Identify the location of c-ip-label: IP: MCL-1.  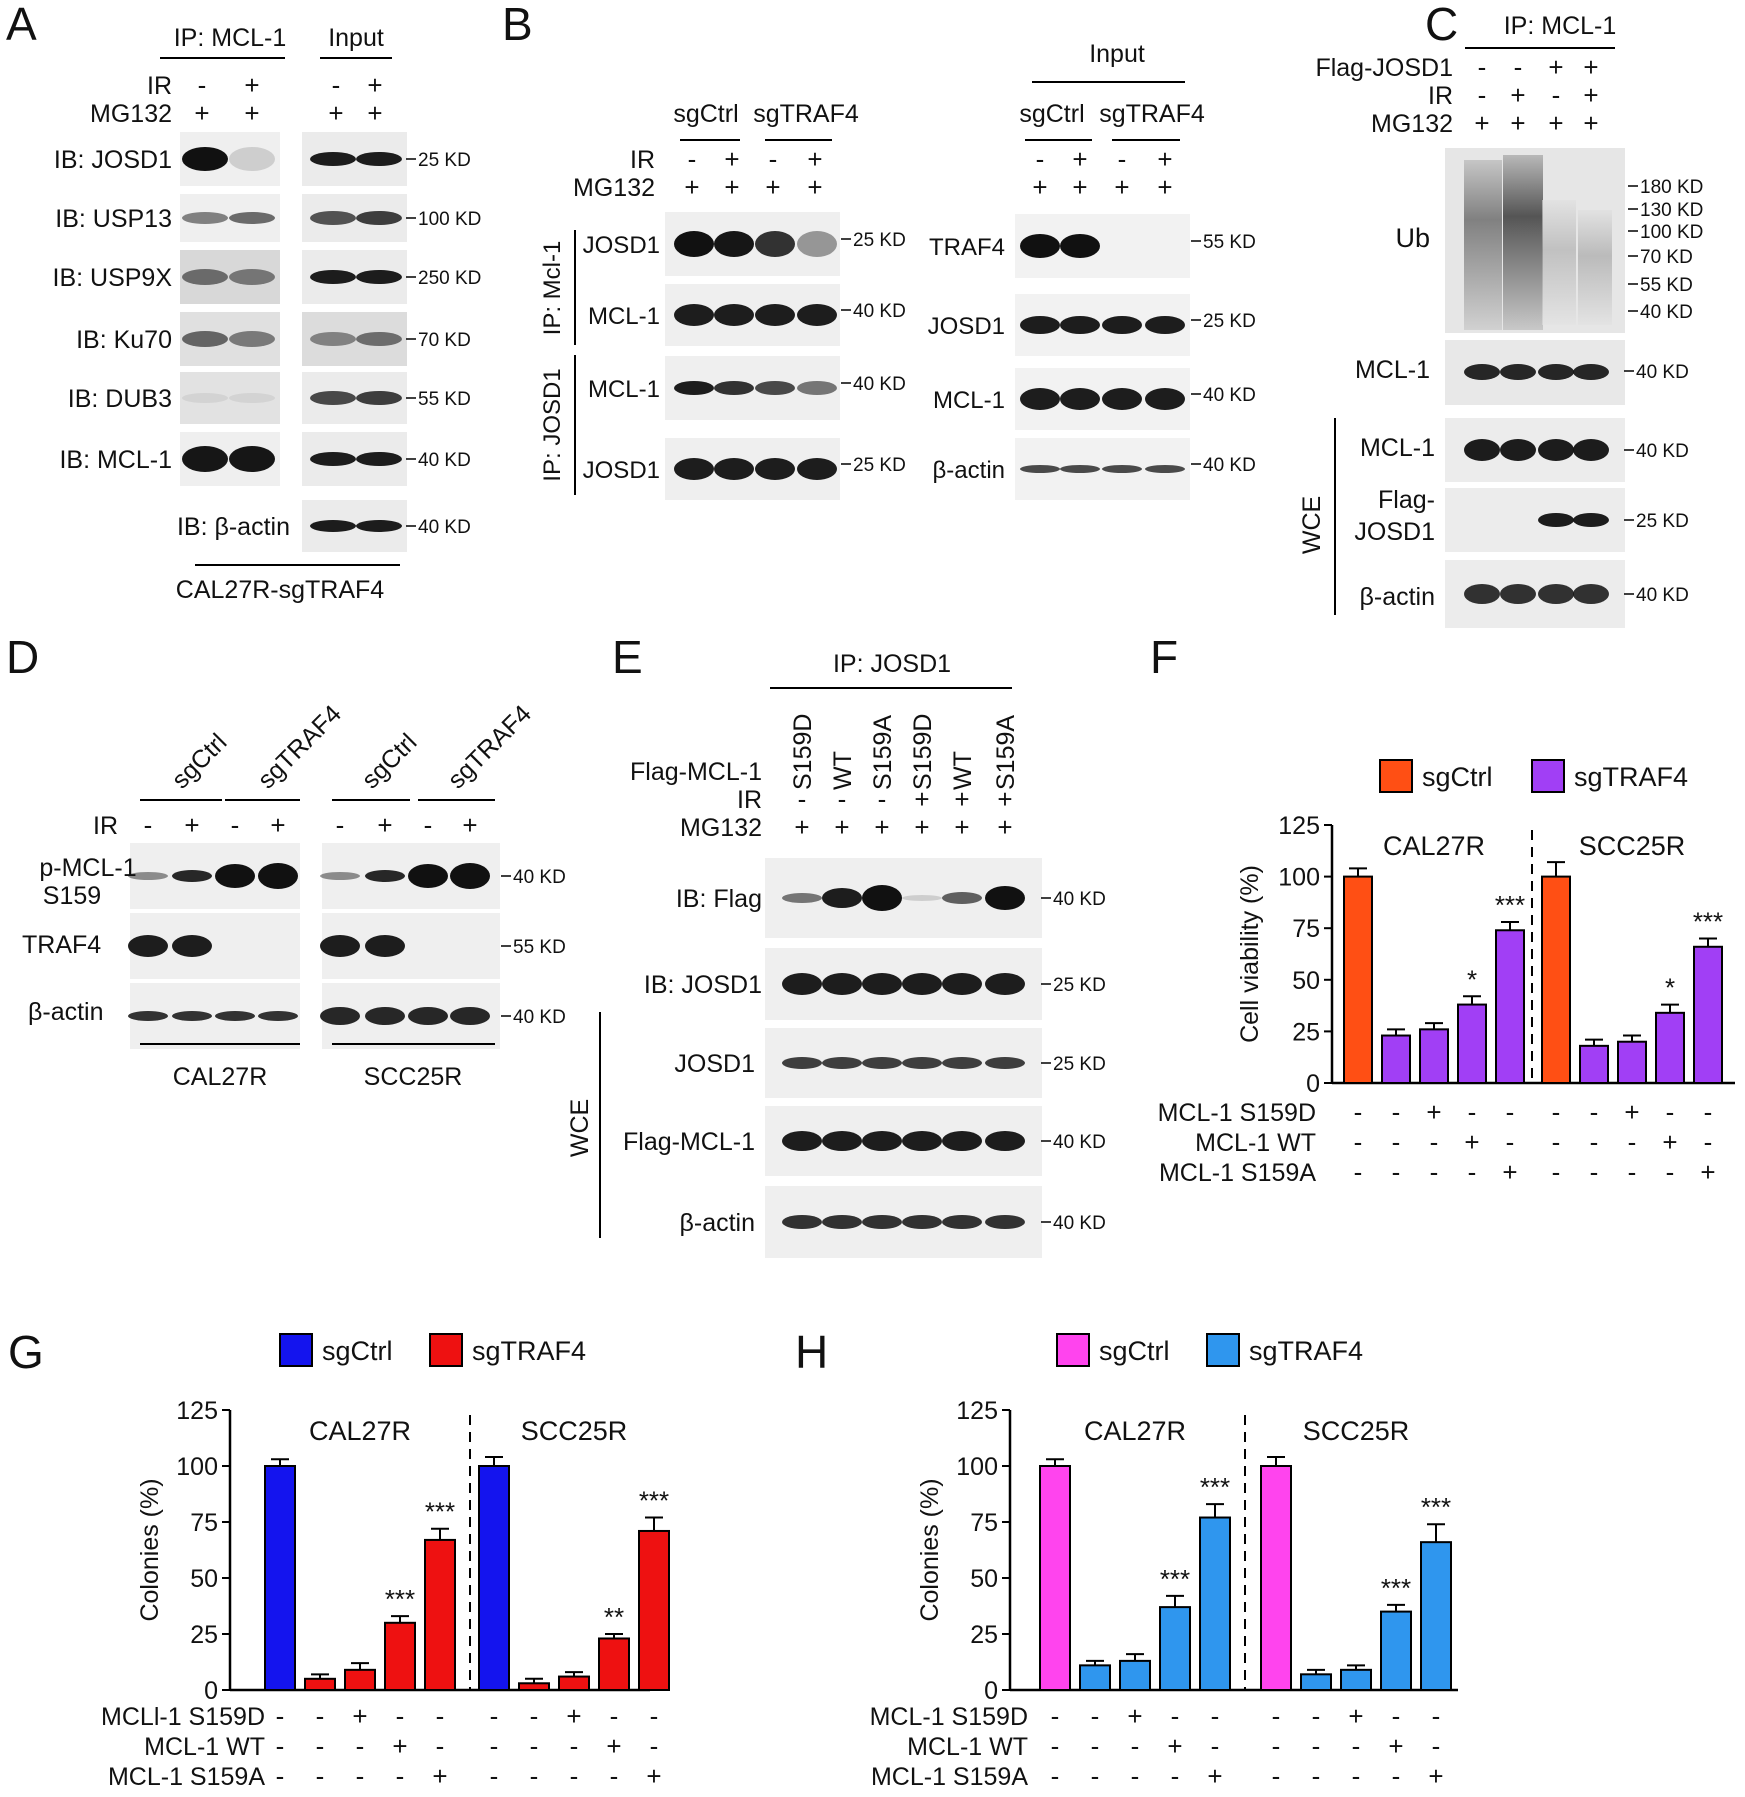
(1560, 26).